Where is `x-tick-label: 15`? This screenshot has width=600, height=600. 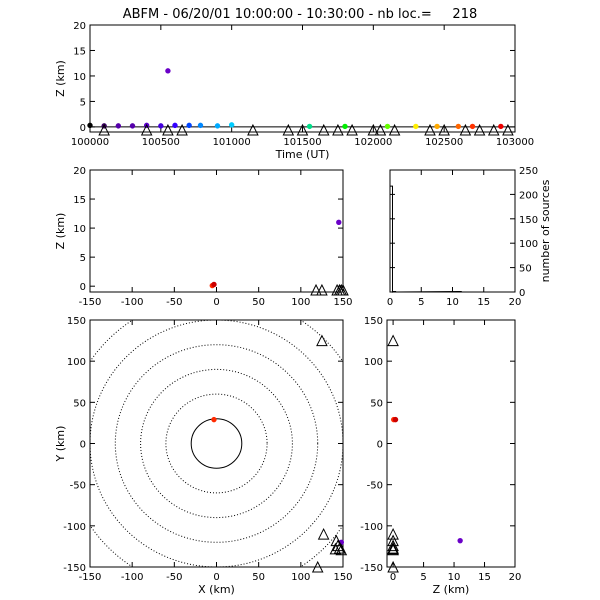
x-tick-label: 15 is located at coordinates (484, 577).